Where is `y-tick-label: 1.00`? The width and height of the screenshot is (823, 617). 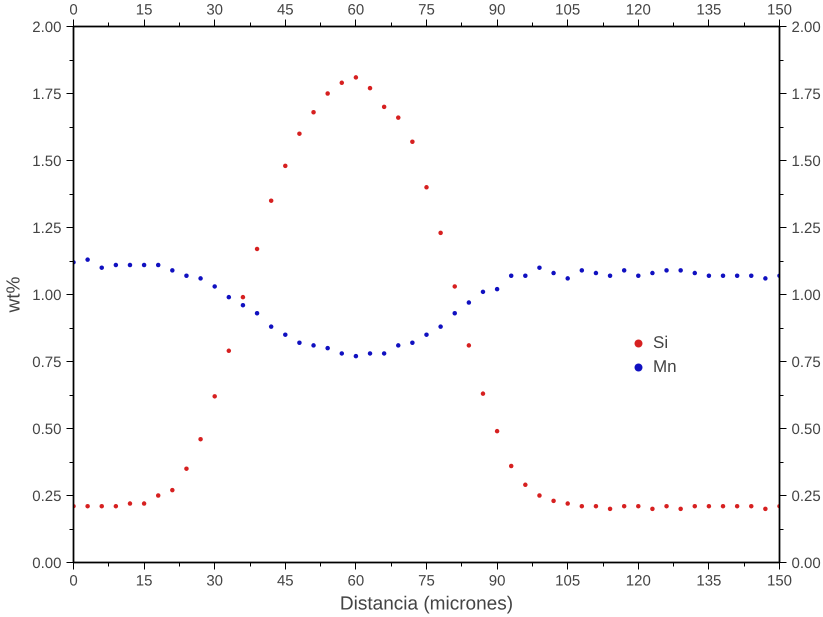 y-tick-label: 1.00 is located at coordinates (47, 295).